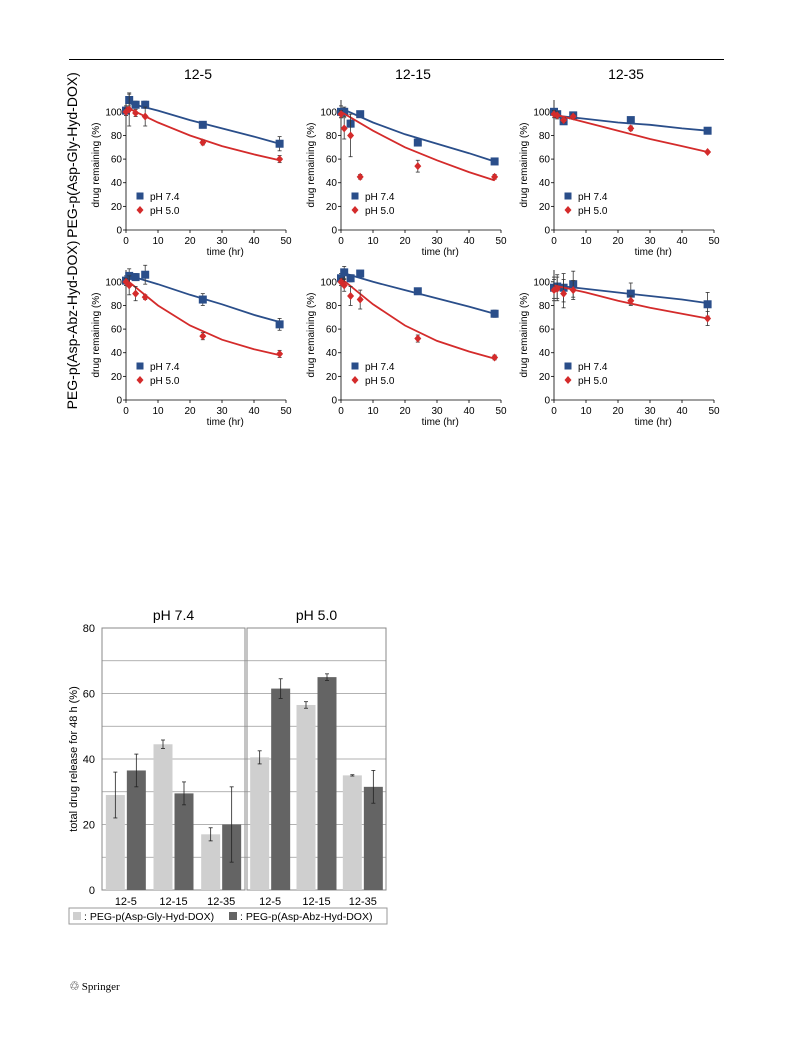  Describe the element at coordinates (173, 615) in the screenshot. I see `panel-title: pH 7.4` at that location.